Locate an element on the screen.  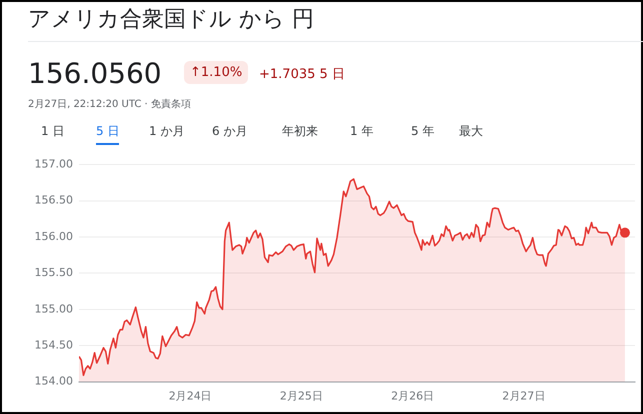
x-tick-label: 2月25日 is located at coordinates (301, 395).